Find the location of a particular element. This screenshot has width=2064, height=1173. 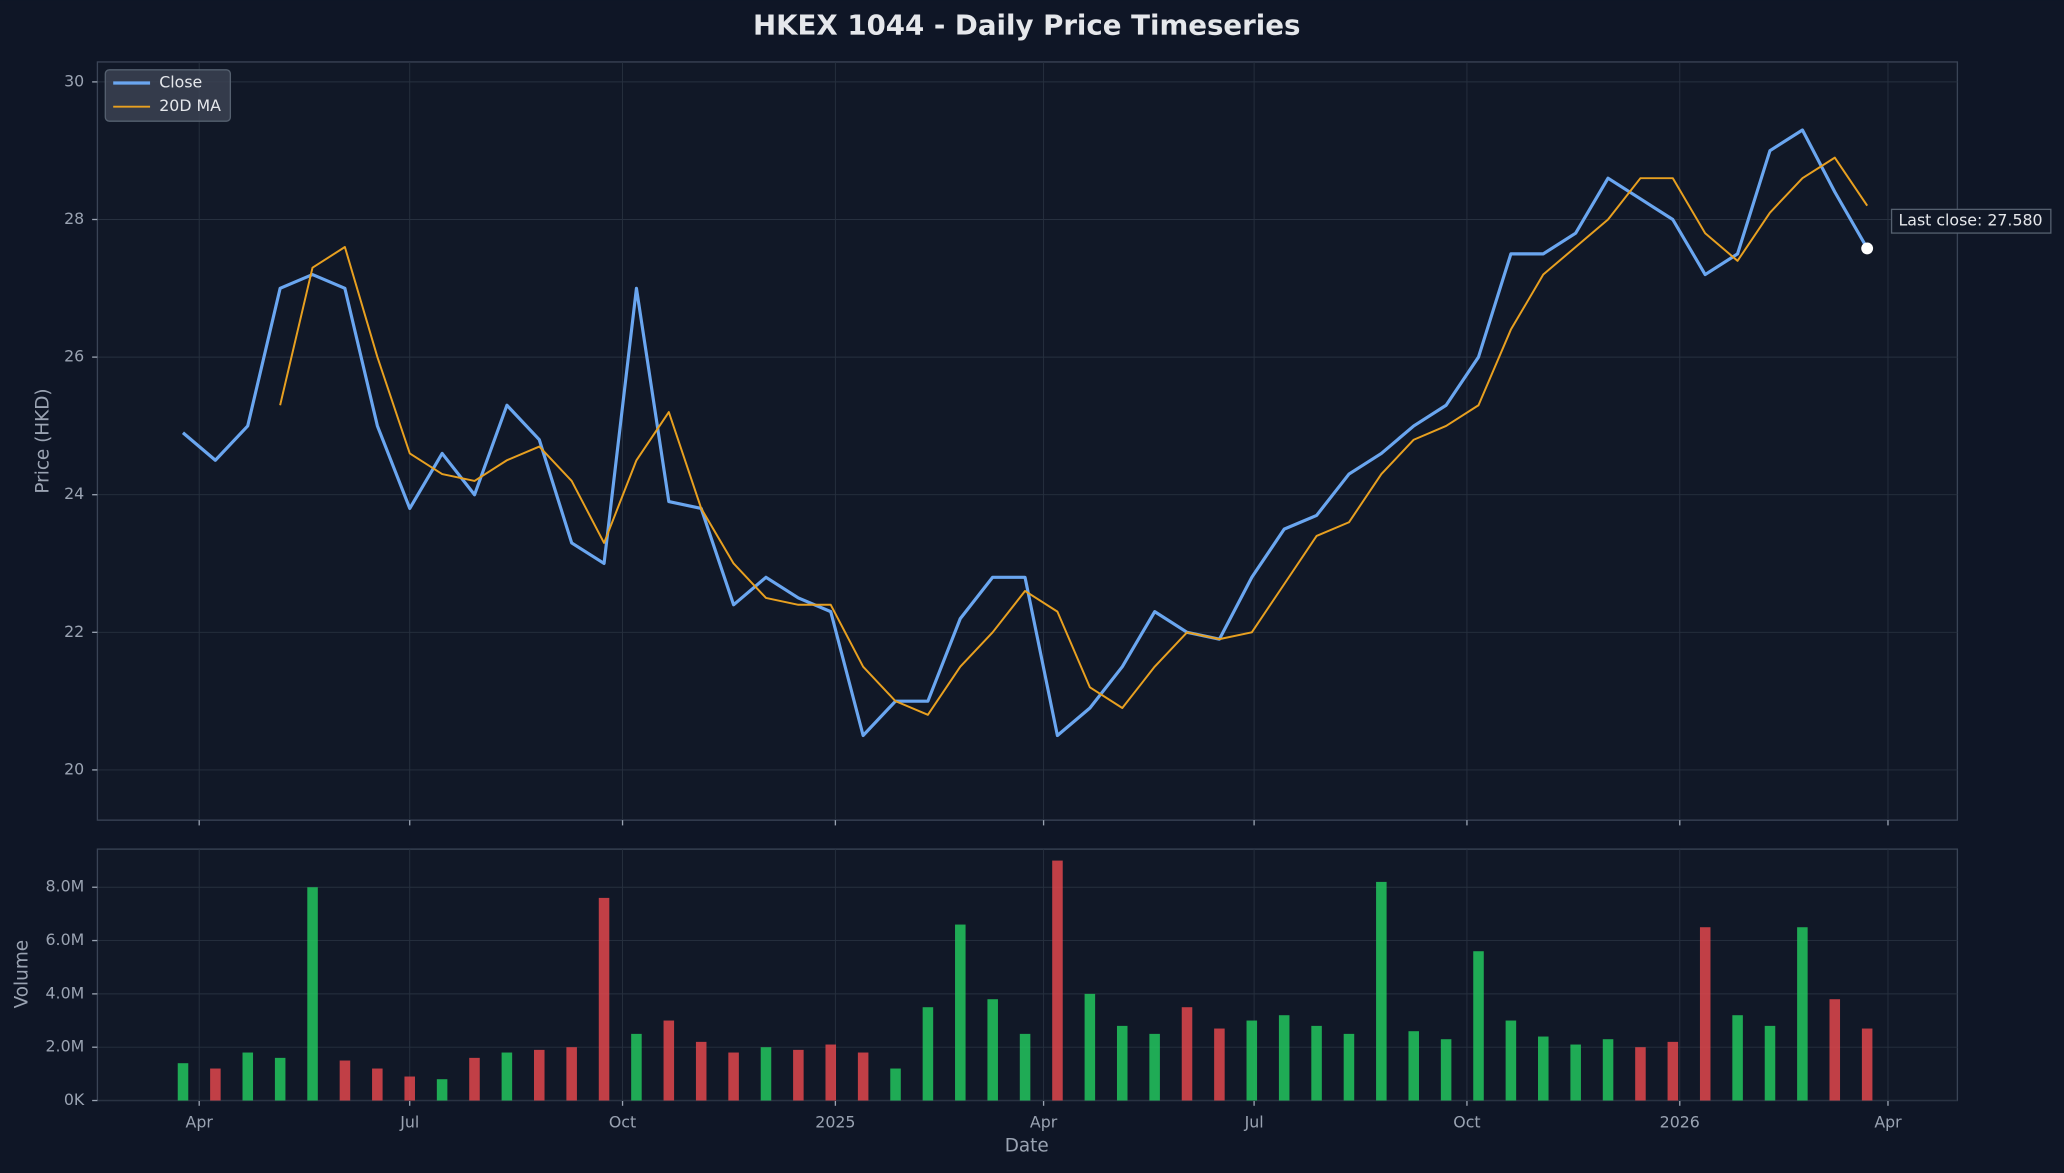

y-tick-label: 24 is located at coordinates (74, 493).